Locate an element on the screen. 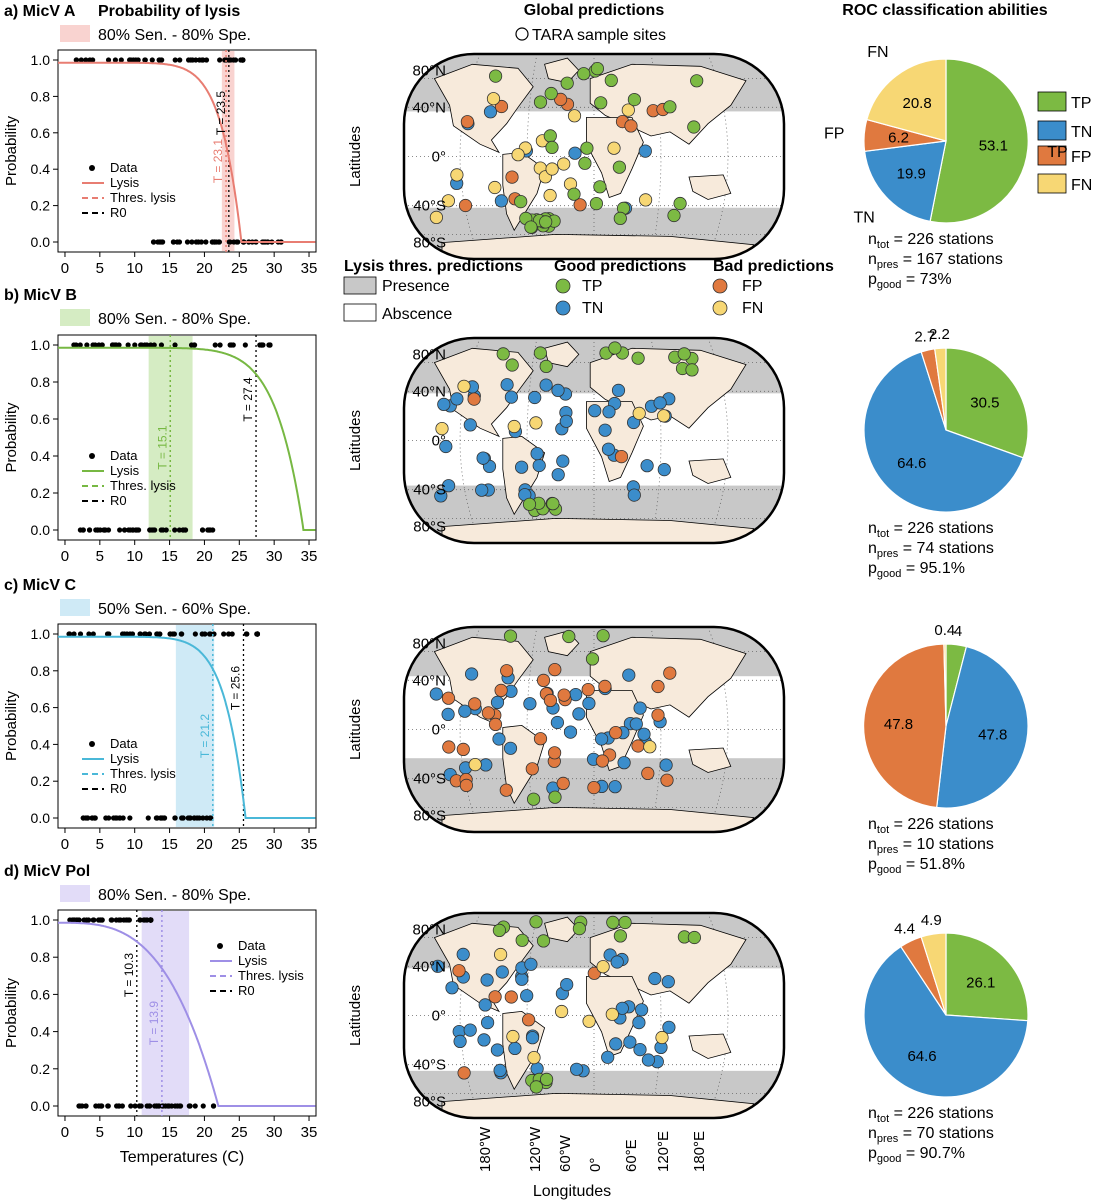 The width and height of the screenshot is (1096, 1200). x-tick-label: 20 is located at coordinates (204, 844).